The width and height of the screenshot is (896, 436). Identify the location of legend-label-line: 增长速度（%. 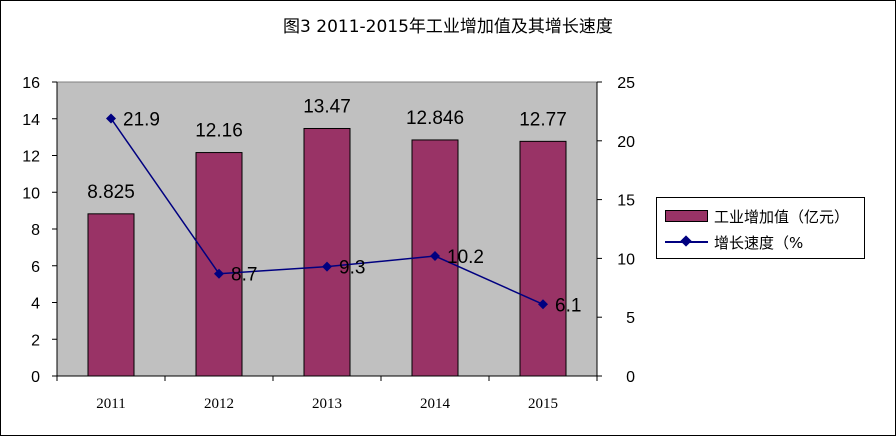
(759, 242).